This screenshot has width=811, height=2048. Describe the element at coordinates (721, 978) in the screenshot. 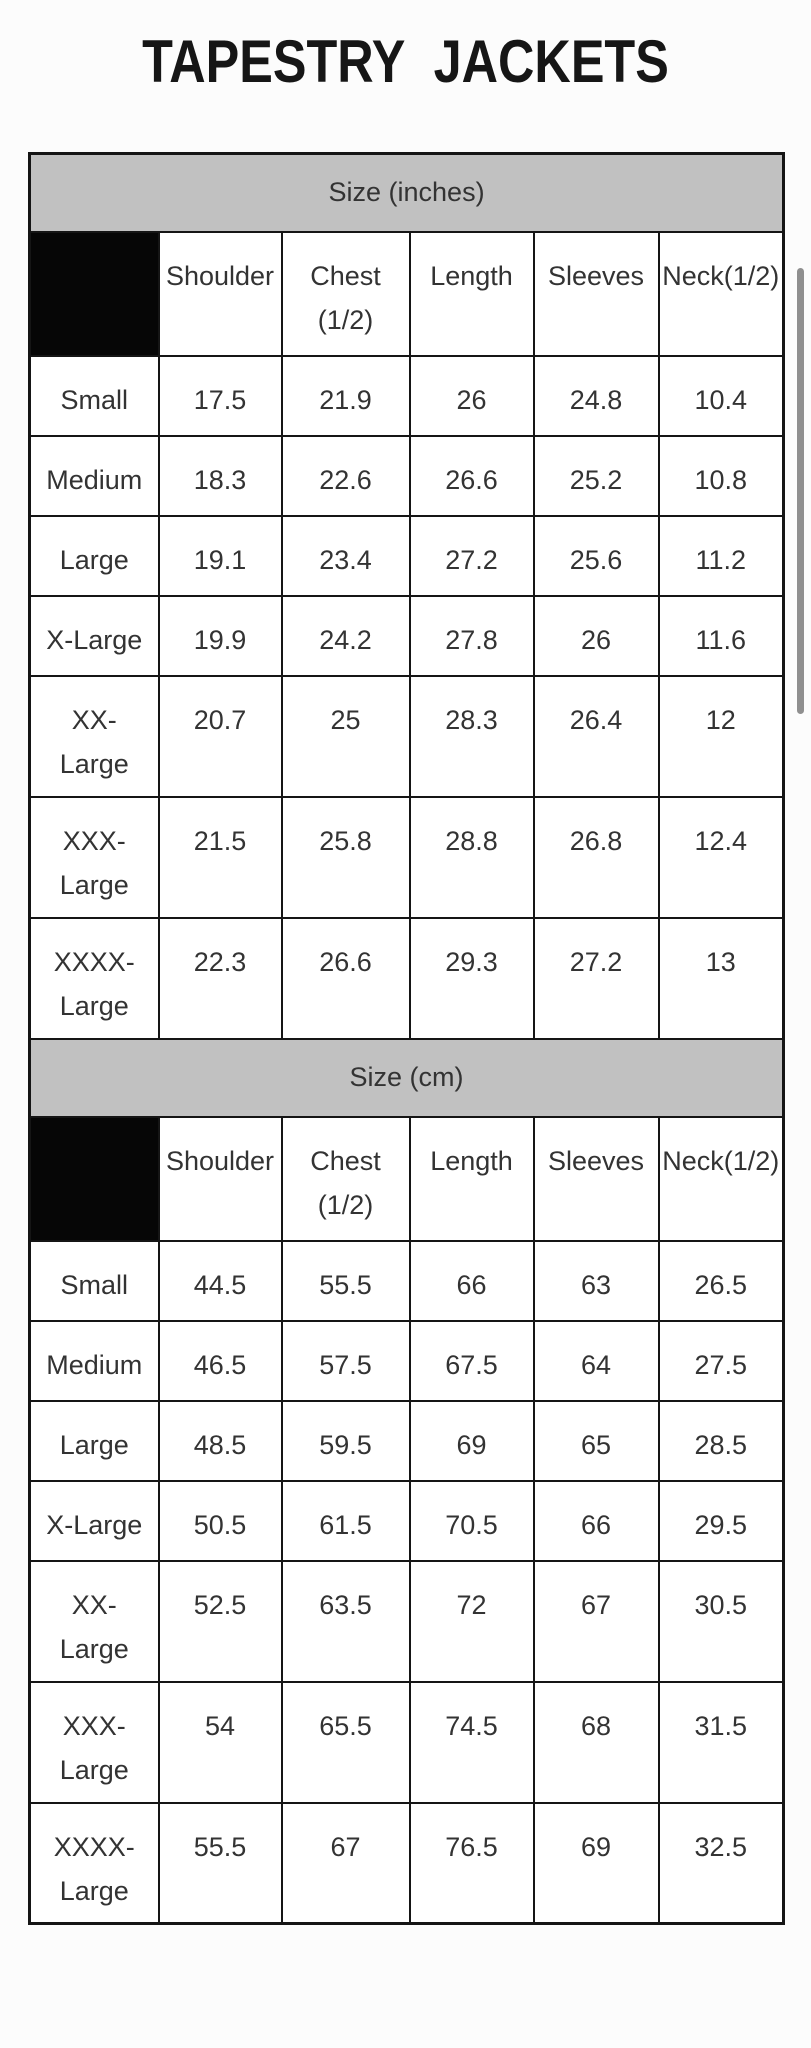

I see `size-value-cell: 13` at that location.